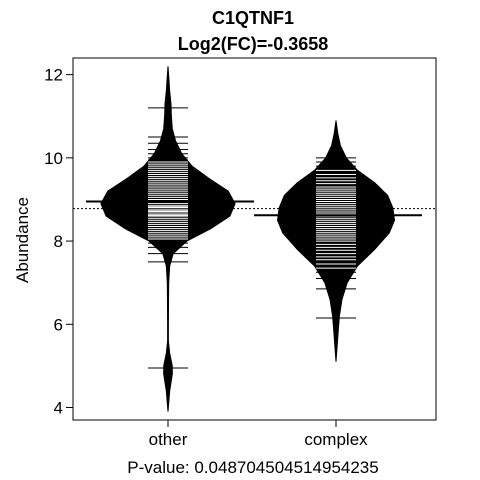  Describe the element at coordinates (53, 158) in the screenshot. I see `y-tick-label: 10` at that location.